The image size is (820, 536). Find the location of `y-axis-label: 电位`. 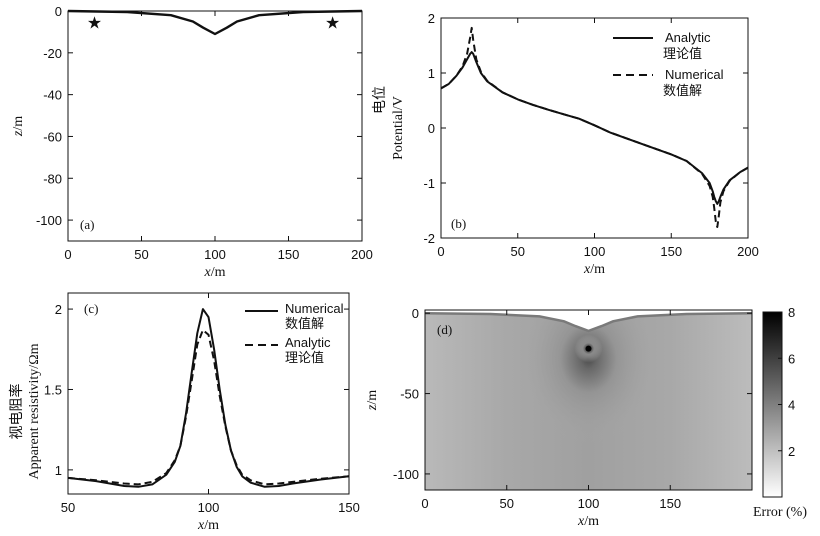

y-axis-label: 电位 is located at coordinates (380, 100).